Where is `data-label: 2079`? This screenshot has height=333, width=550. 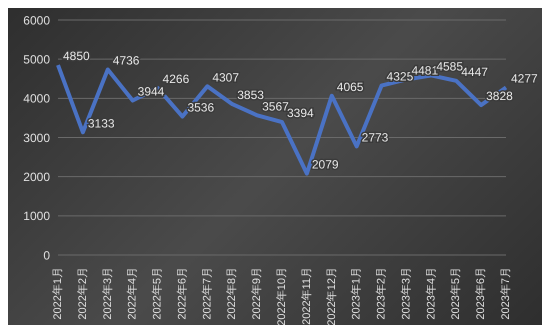
data-label: 2079 is located at coordinates (325, 165).